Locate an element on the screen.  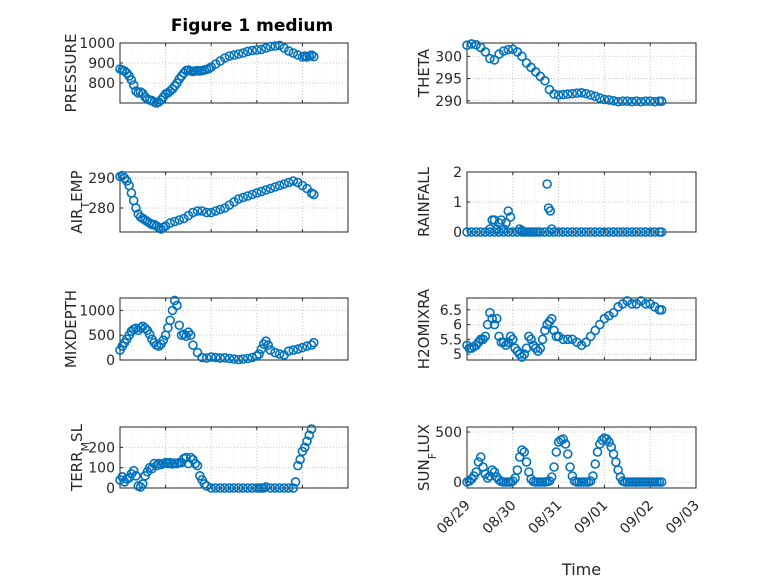
y-tick-label: 200 is located at coordinates (101, 448).